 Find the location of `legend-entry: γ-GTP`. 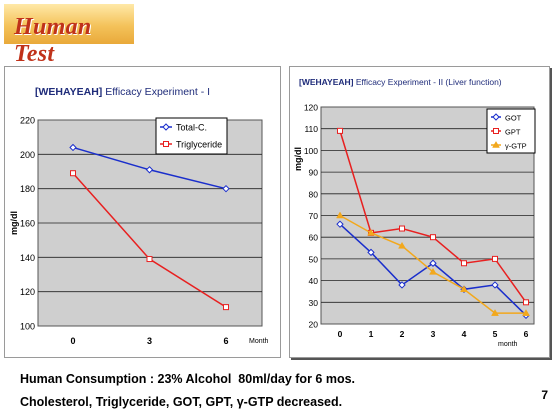

legend-entry: γ-GTP is located at coordinates (516, 146).